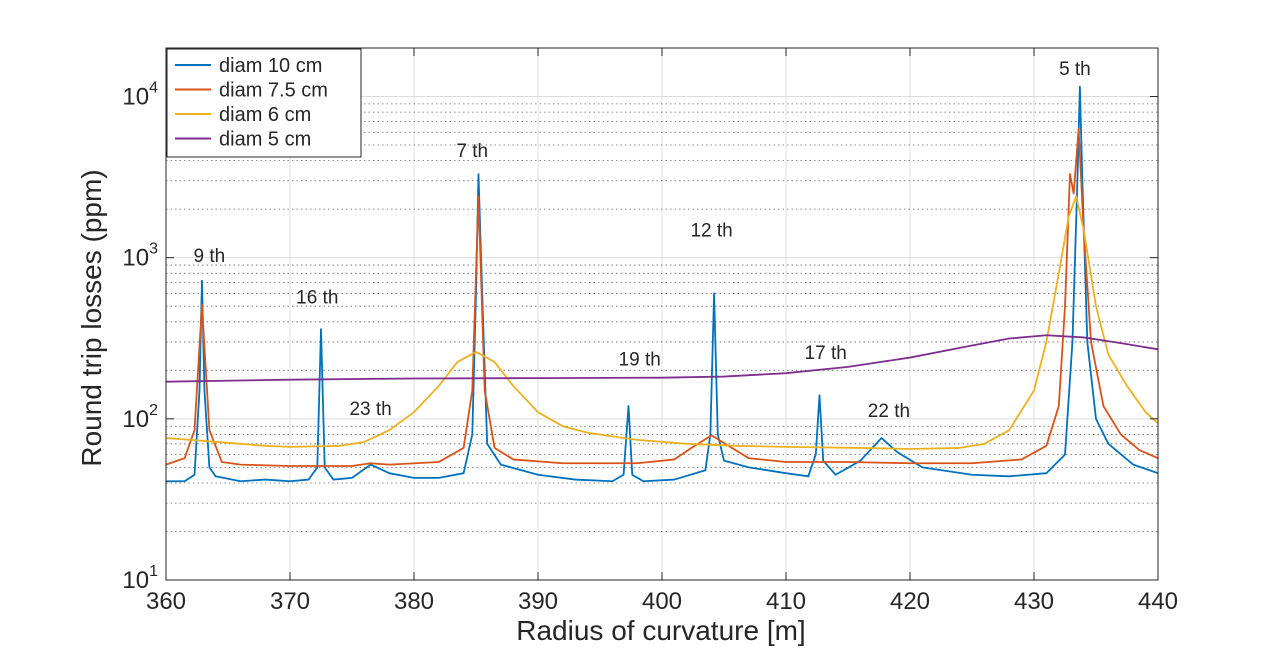 Image resolution: width=1280 pixels, height=649 pixels. I want to click on y-tick-label: 10², so click(140, 417).